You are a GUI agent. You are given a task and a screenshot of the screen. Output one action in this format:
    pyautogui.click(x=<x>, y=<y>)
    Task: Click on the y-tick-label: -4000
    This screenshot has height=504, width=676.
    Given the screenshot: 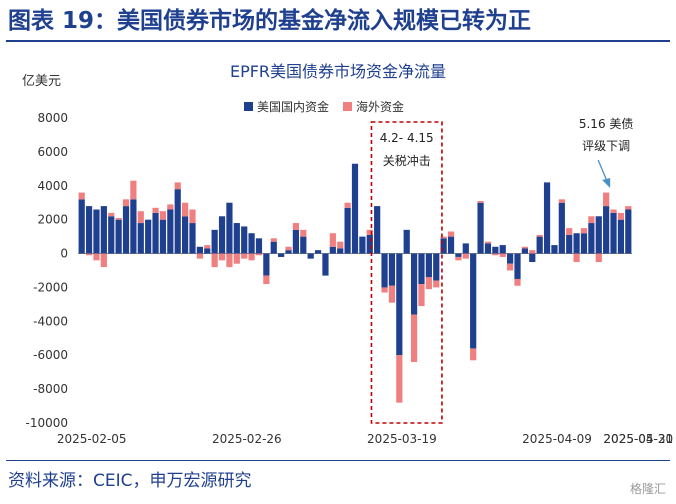 What is the action you would take?
    pyautogui.click(x=50, y=321)
    